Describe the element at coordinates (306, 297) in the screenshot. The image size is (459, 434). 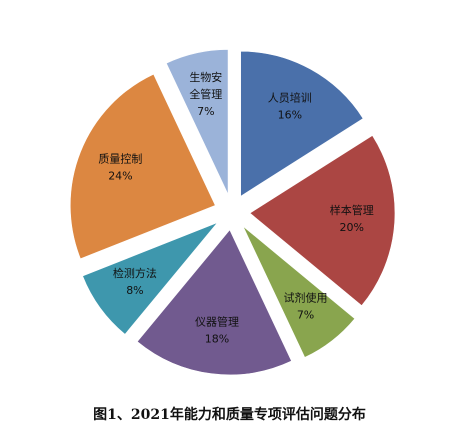
I see `slice-name-reagent-use: 试剂使用` at that location.